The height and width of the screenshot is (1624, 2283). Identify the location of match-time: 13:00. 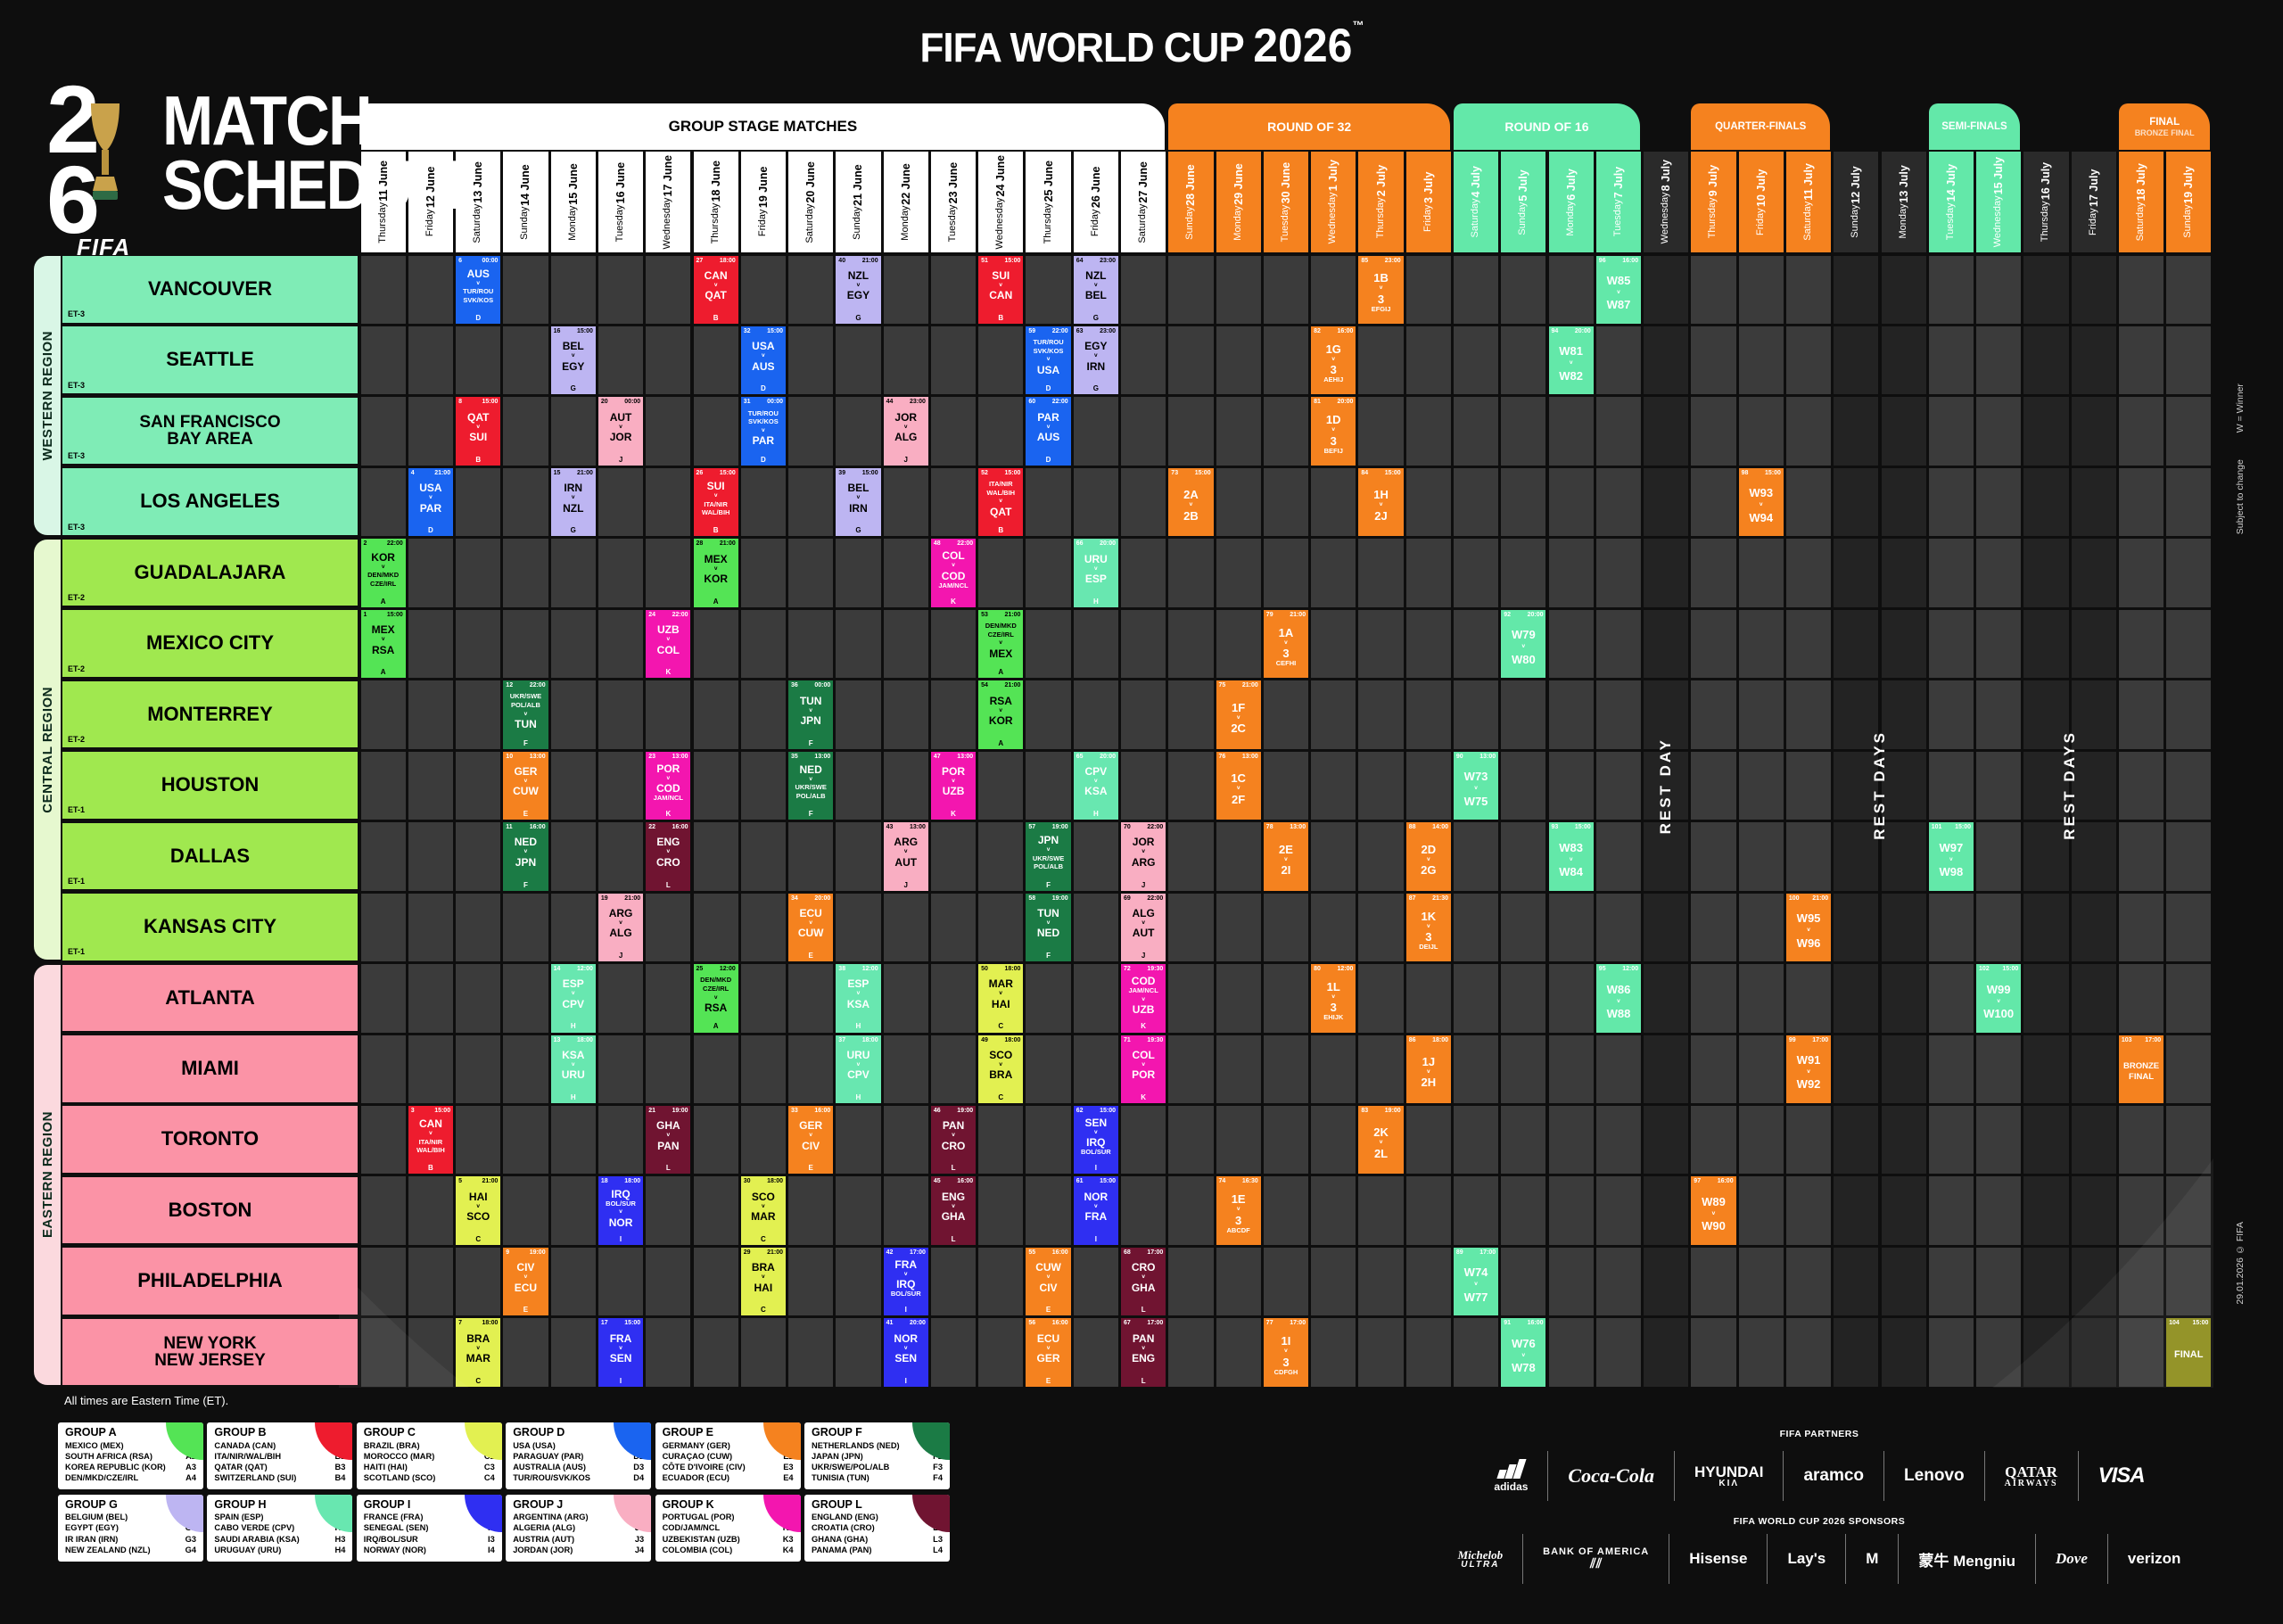
(537, 756).